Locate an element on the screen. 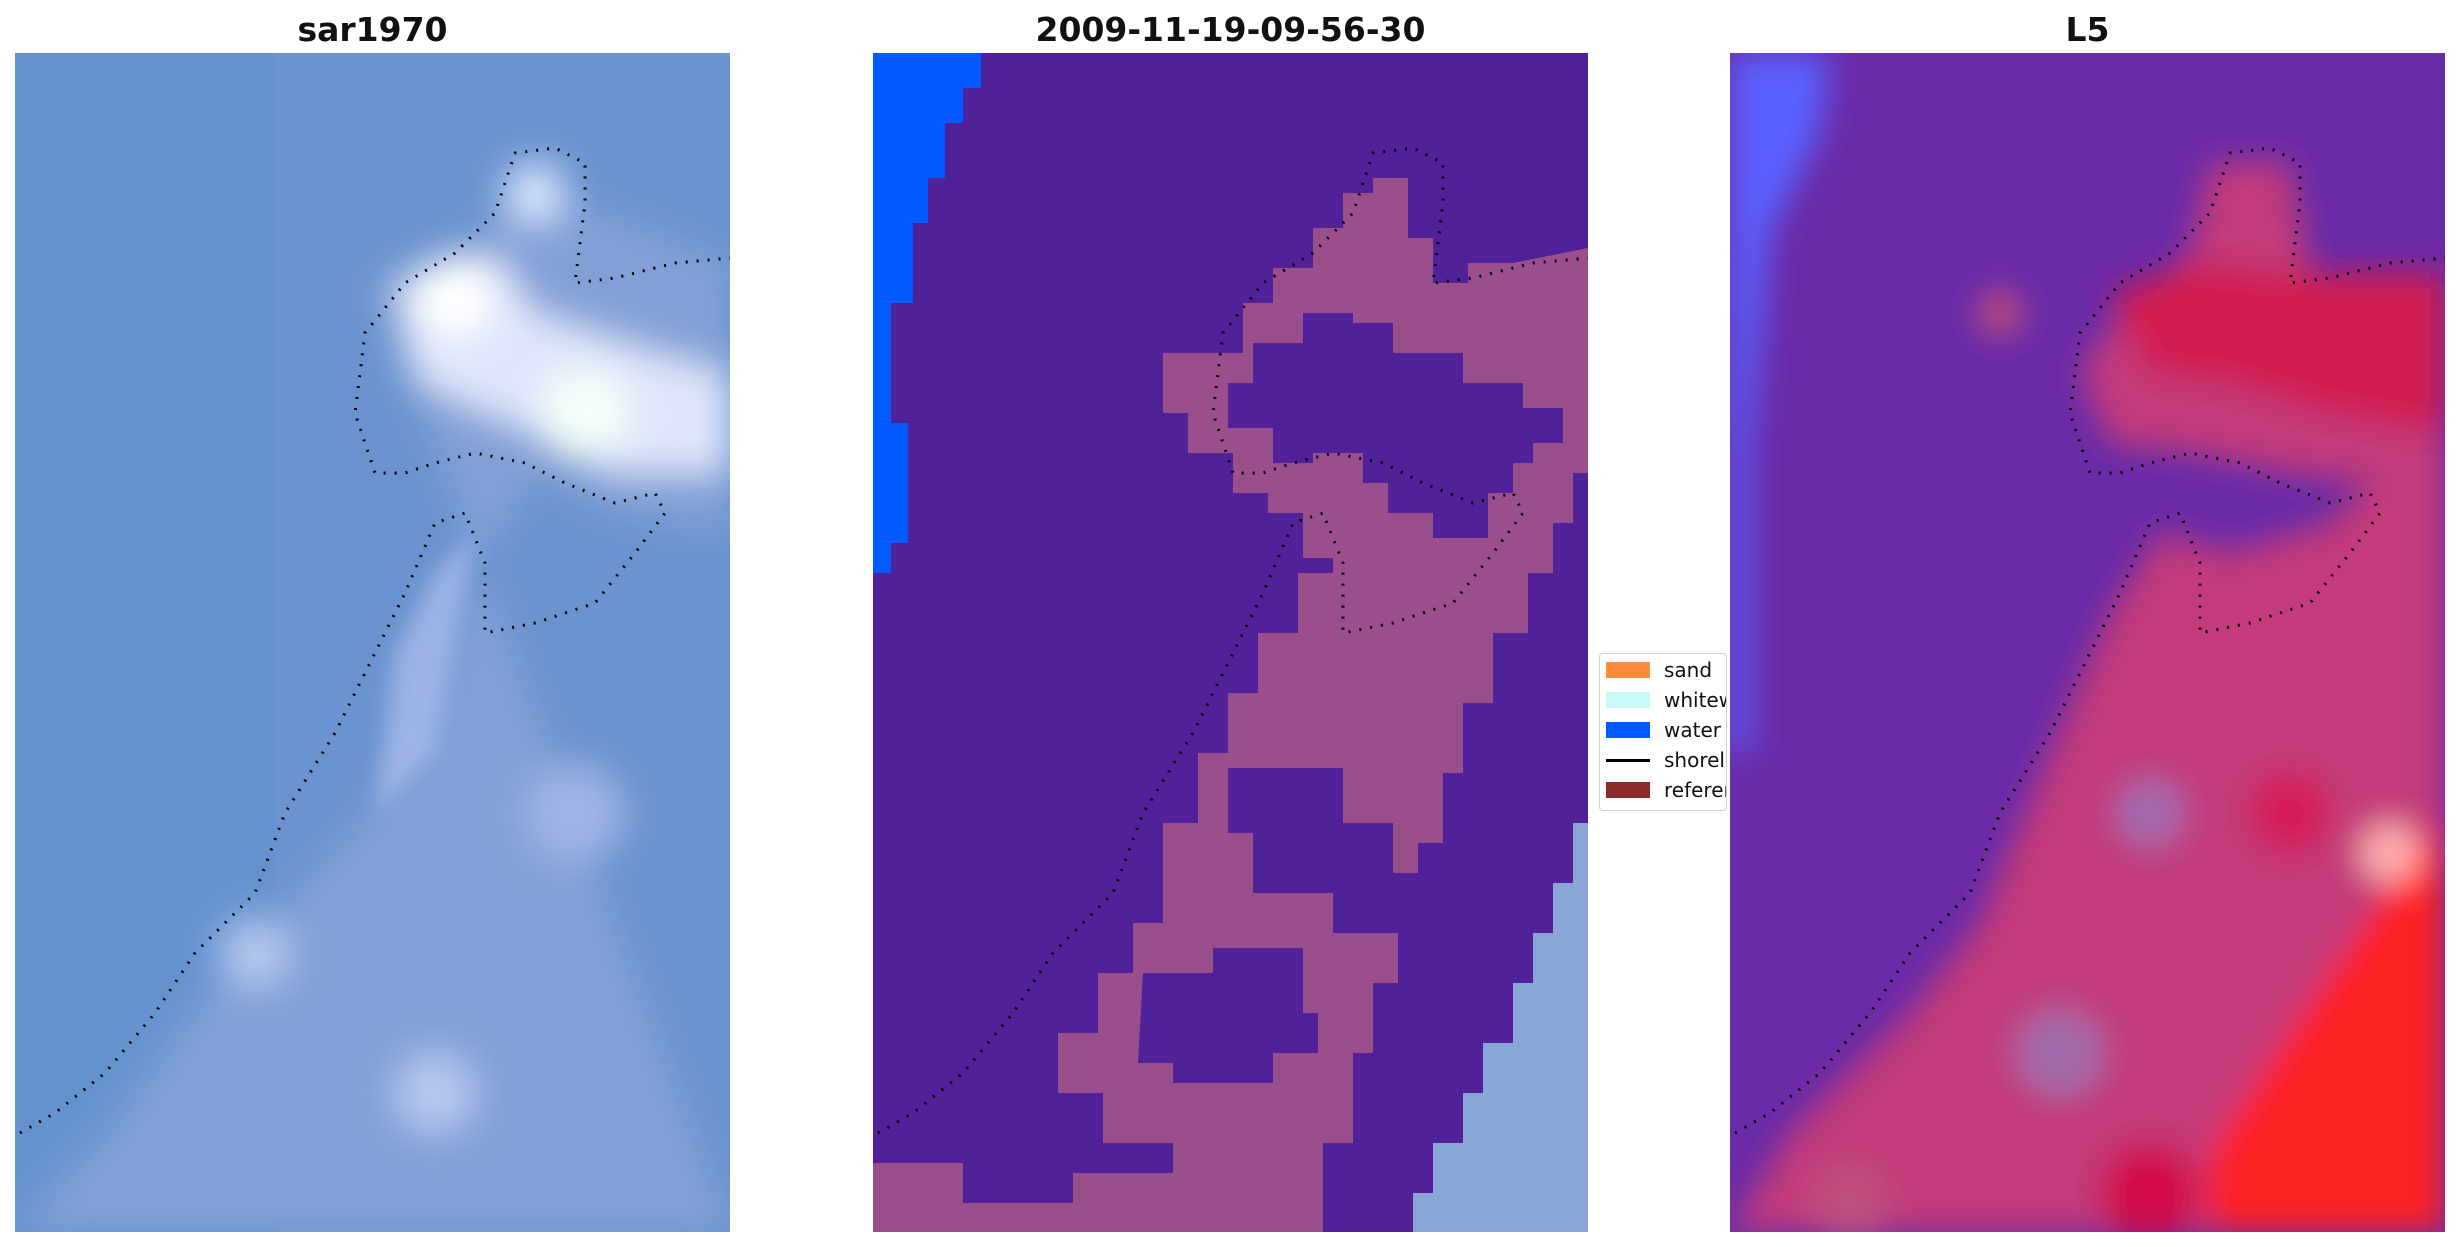 The width and height of the screenshot is (2460, 1247). legend-line is located at coordinates (1628, 760).